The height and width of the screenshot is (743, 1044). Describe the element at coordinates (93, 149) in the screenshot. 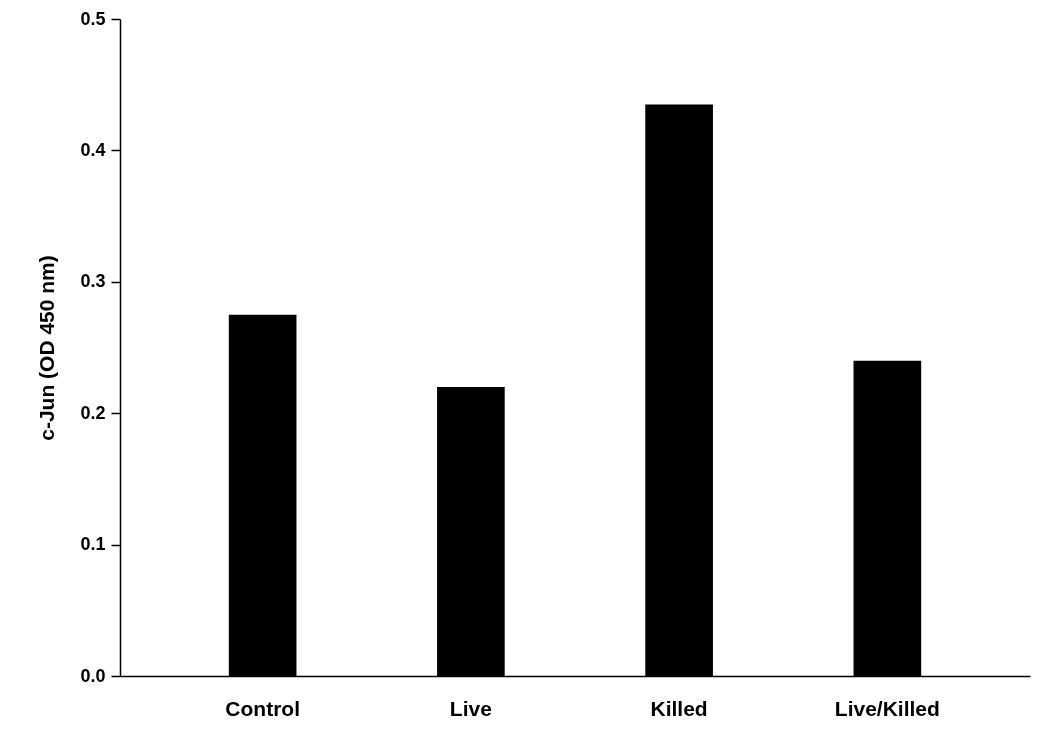

I see `y-tick-label: 0.4` at that location.